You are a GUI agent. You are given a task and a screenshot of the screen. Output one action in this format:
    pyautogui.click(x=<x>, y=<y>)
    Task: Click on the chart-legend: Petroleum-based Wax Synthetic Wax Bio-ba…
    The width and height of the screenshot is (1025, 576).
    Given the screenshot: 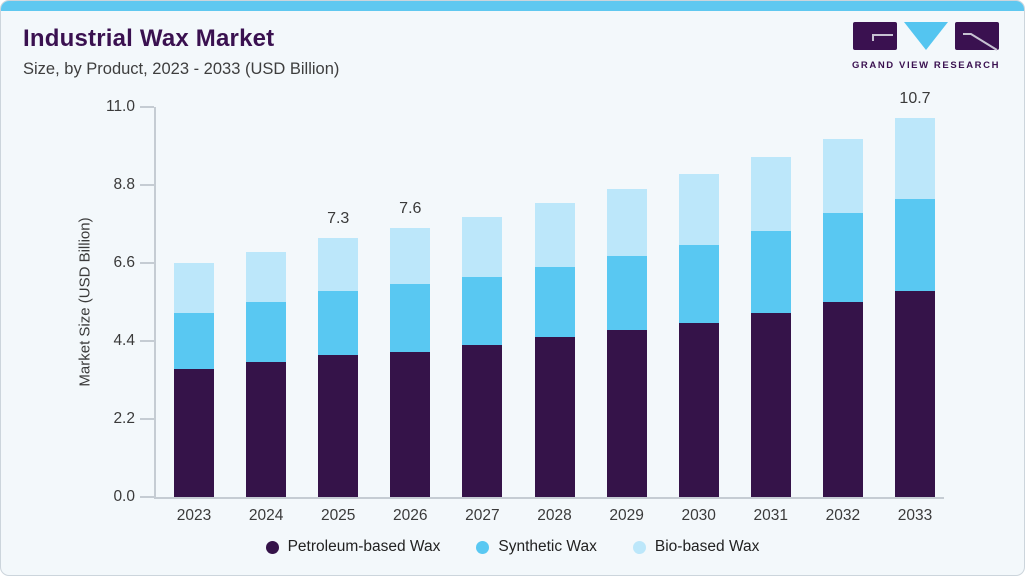 What is the action you would take?
    pyautogui.click(x=512, y=547)
    